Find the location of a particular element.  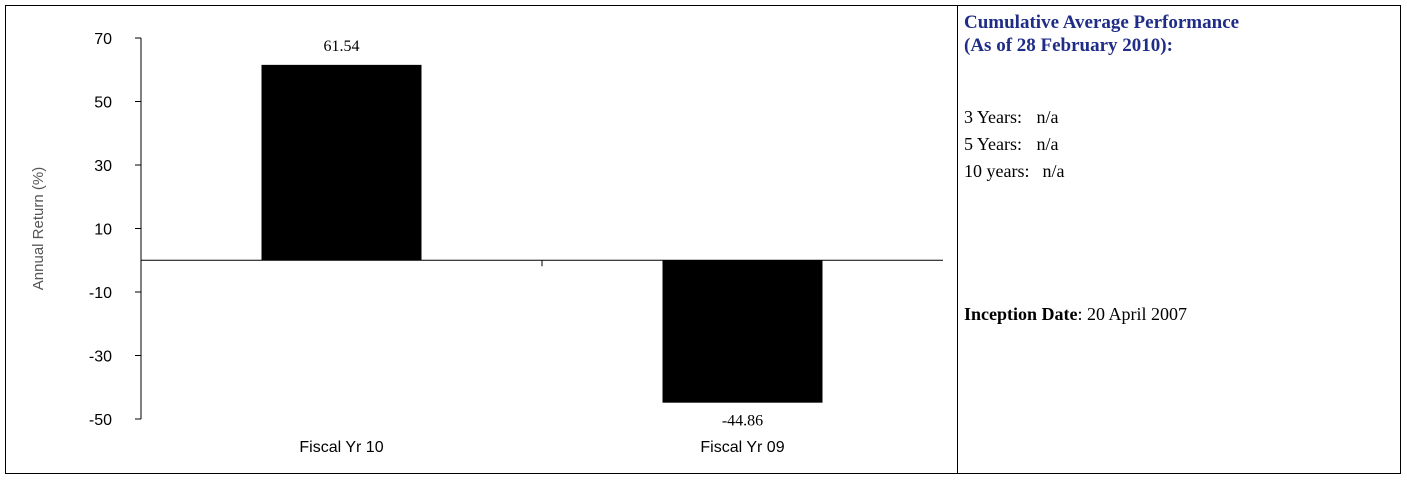

y-axis-title: Annual Return (%) is located at coordinates (38, 228).